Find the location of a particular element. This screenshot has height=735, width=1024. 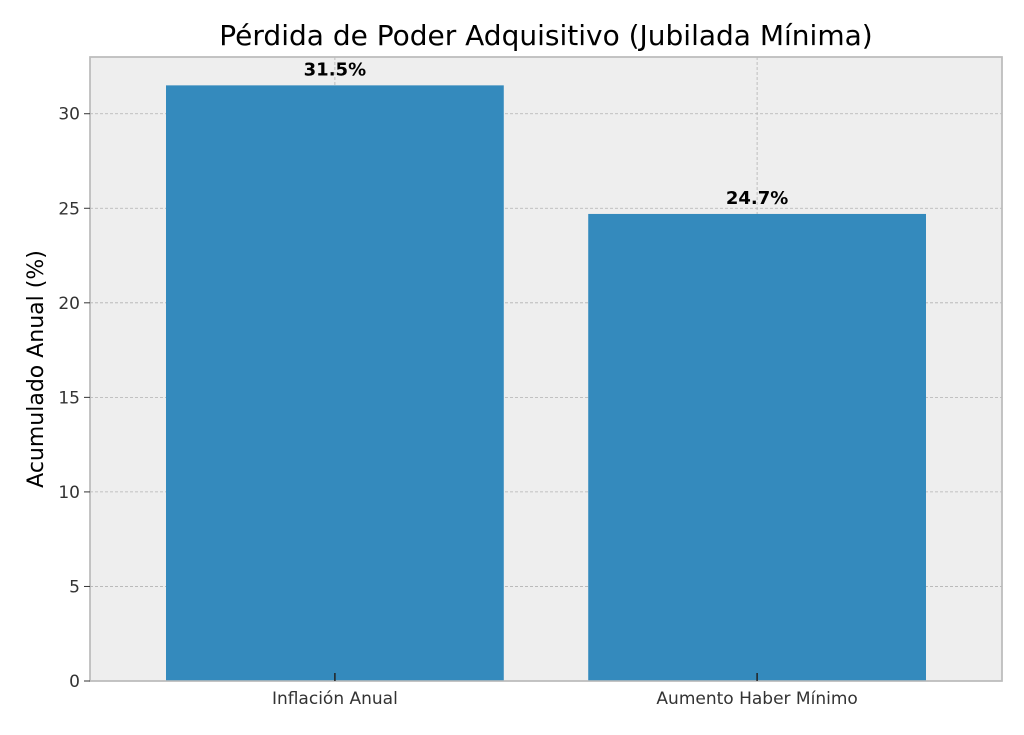

y-tick-label: 25 is located at coordinates (69, 209).